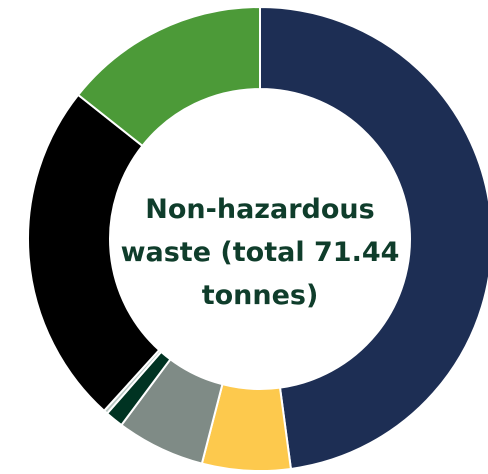  I want to click on chart-title-line-2: waste (total 71.44, so click(260, 252).